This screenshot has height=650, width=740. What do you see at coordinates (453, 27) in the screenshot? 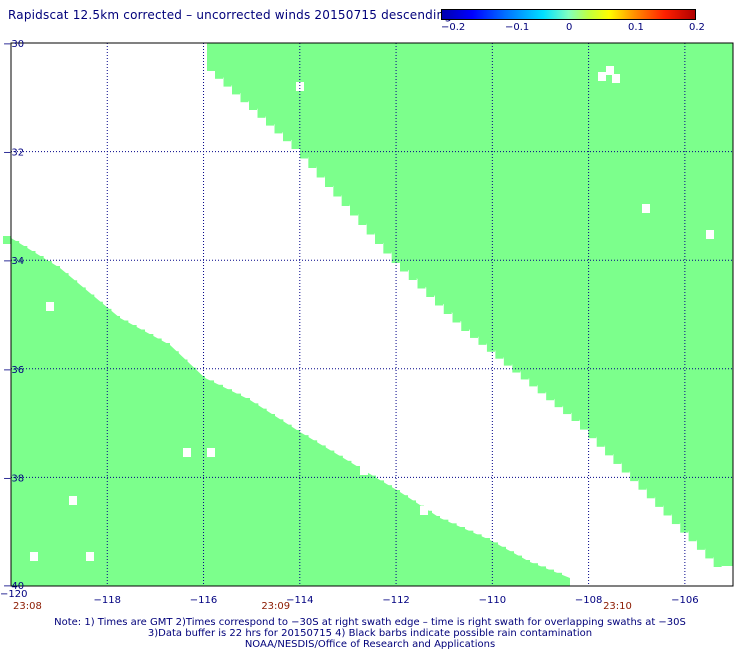
I see `colorbar-label: −0.2` at bounding box center [453, 27].